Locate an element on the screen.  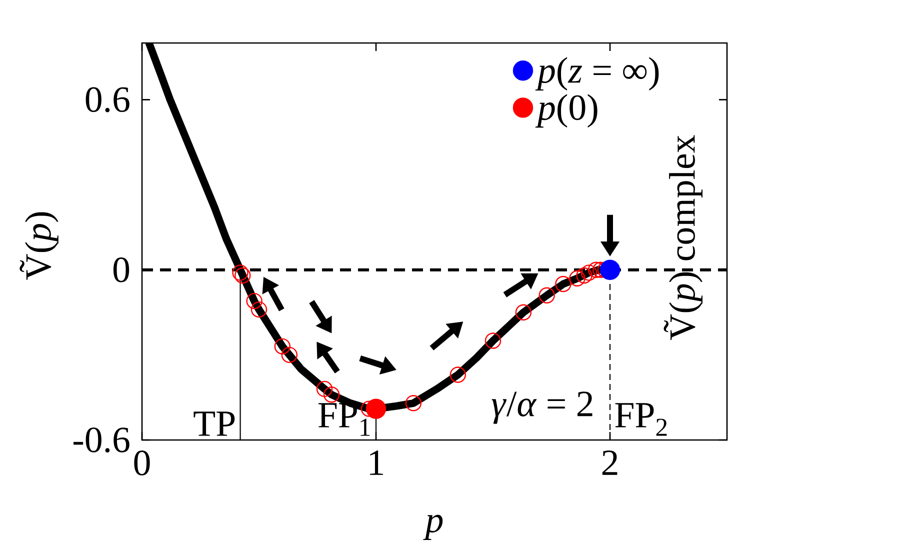
ref-line-label: FP$_{2}$ is located at coordinates (641, 419).